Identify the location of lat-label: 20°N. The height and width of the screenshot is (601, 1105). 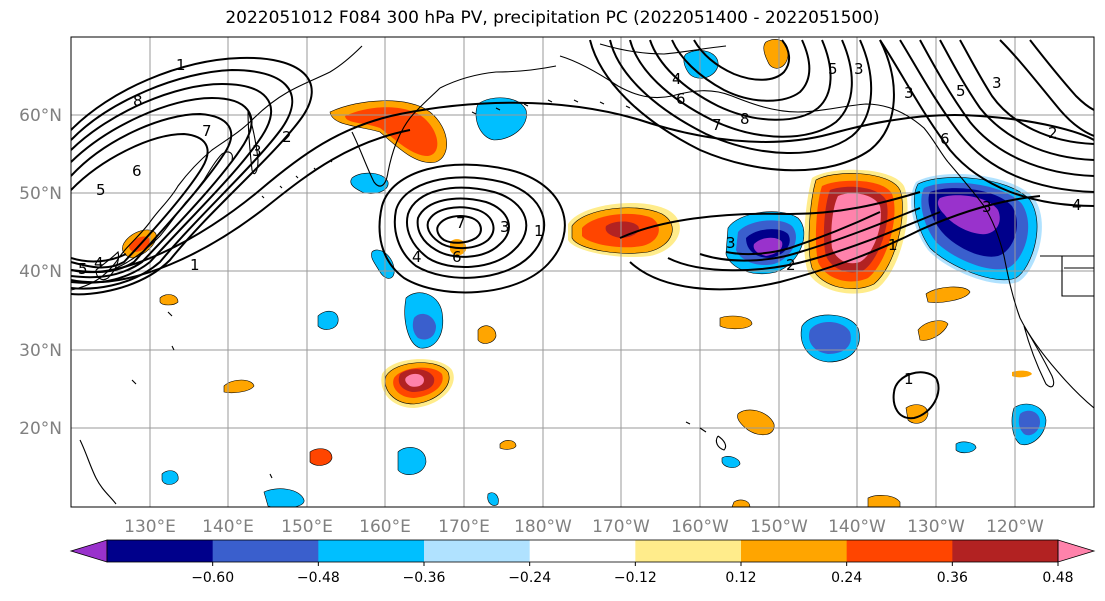
(40, 429).